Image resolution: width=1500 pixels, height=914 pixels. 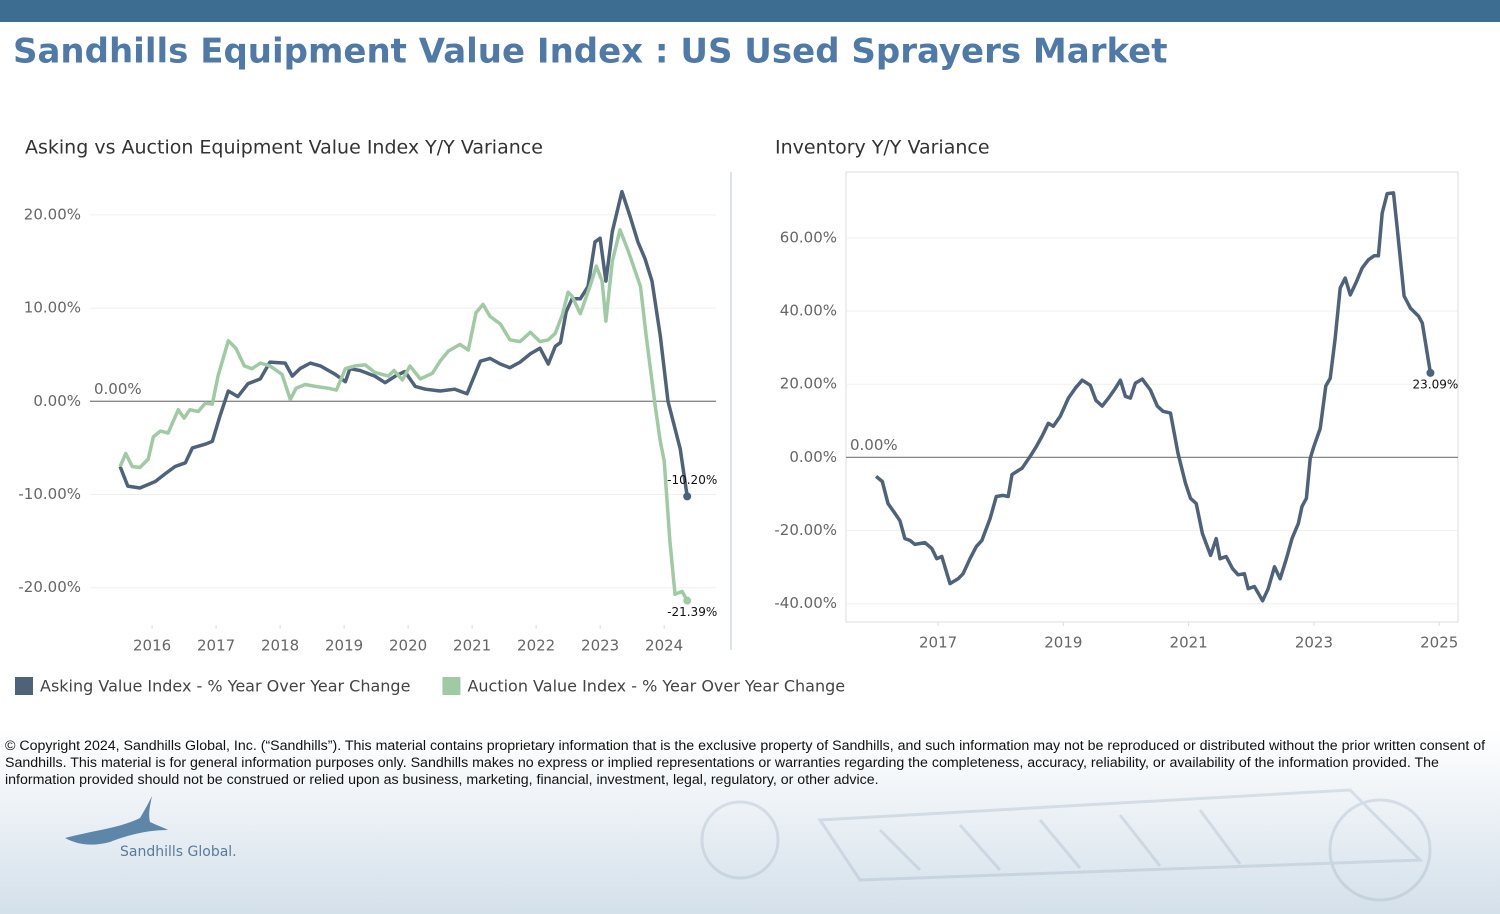 I want to click on x-tick-label: 2020, so click(x=408, y=646).